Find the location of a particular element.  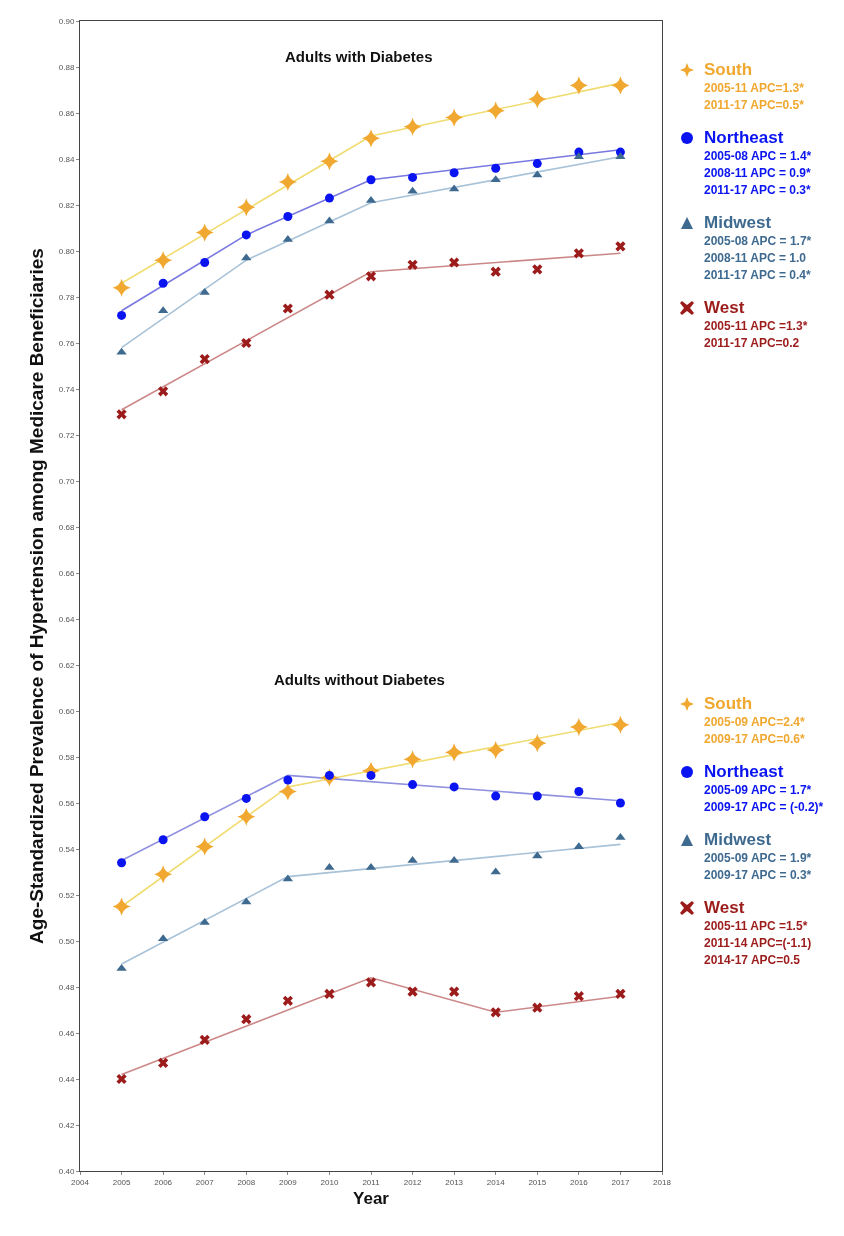

y-tick-label: 0.48 is located at coordinates (66, 987).